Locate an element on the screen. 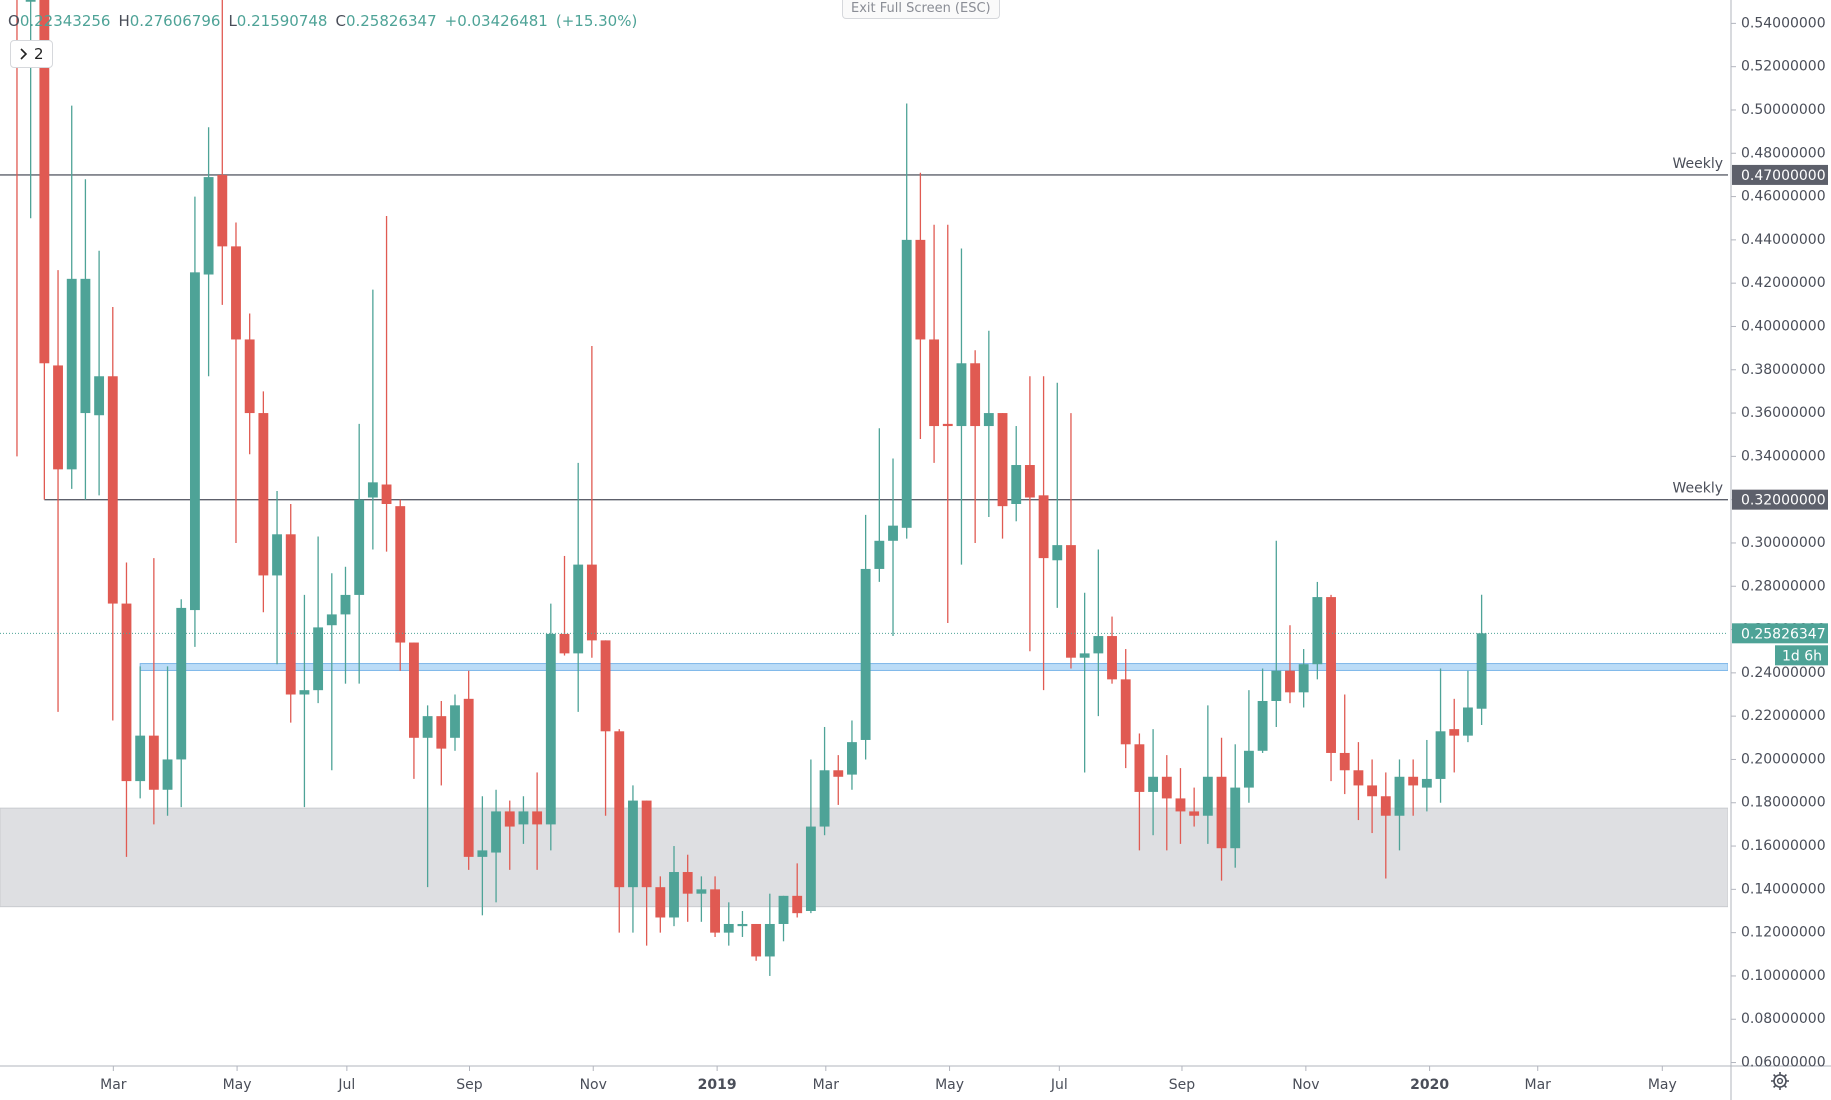 The height and width of the screenshot is (1100, 1831). ohlc-key: O is located at coordinates (14, 21).